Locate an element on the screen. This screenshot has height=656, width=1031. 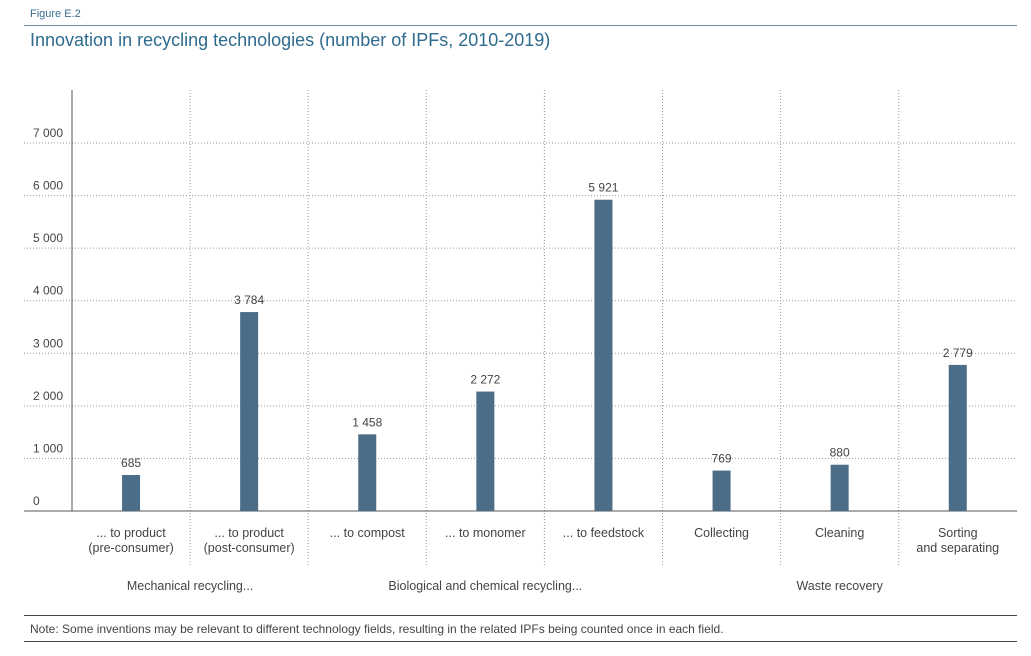
value-label: 1 458 is located at coordinates (367, 422).